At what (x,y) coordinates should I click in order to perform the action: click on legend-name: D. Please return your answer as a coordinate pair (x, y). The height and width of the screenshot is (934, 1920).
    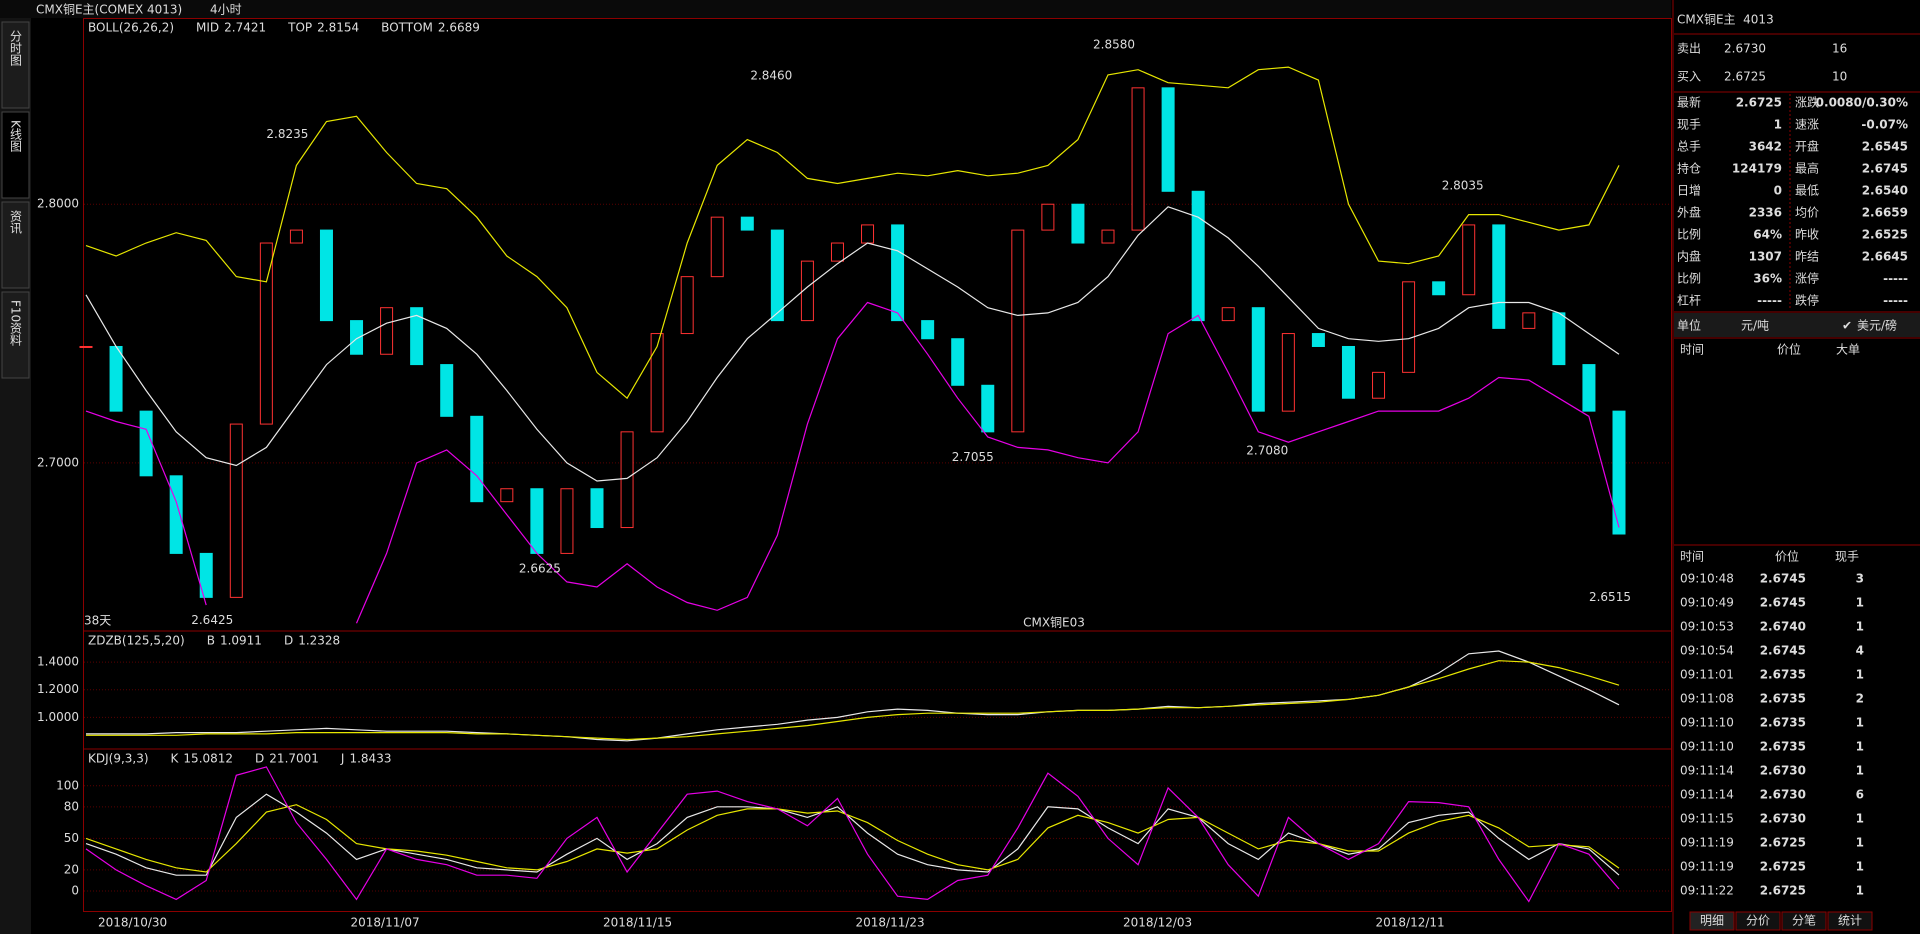
    Looking at the image, I should click on (259, 759).